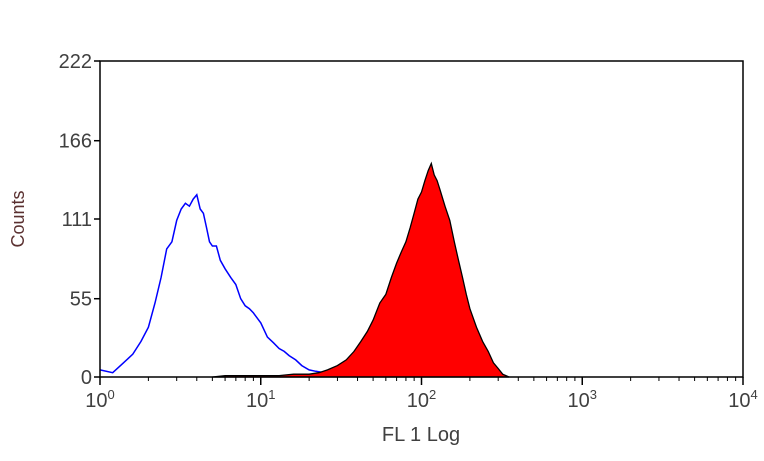 This screenshot has width=764, height=461. Describe the element at coordinates (421, 399) in the screenshot. I see `x-tick-label: 10²` at that location.